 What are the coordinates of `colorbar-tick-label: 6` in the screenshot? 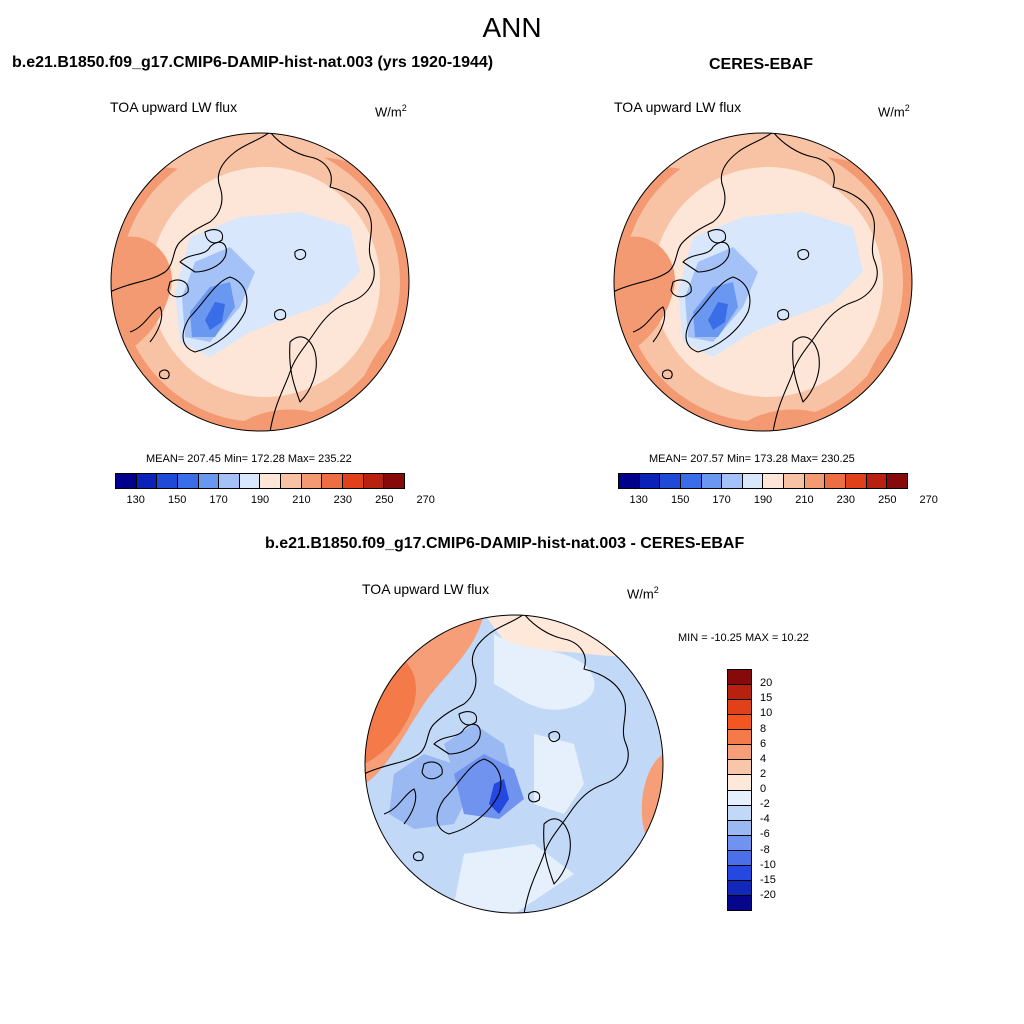 It's located at (763, 743).